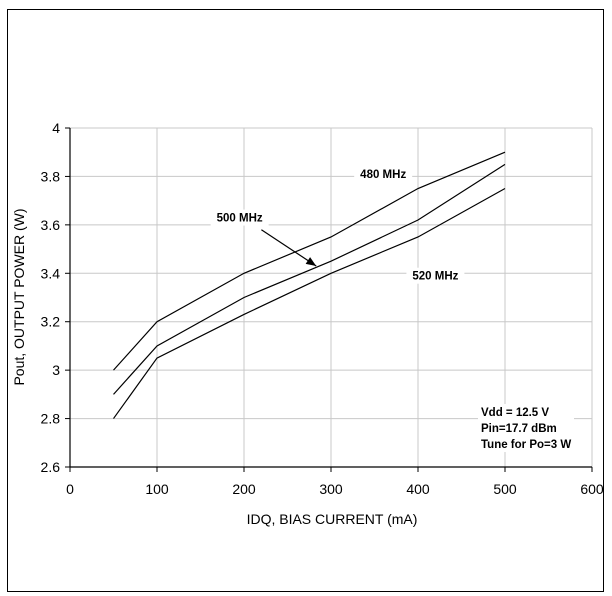 The width and height of the screenshot is (612, 596). Describe the element at coordinates (56, 370) in the screenshot. I see `y-tick-label: 3` at that location.